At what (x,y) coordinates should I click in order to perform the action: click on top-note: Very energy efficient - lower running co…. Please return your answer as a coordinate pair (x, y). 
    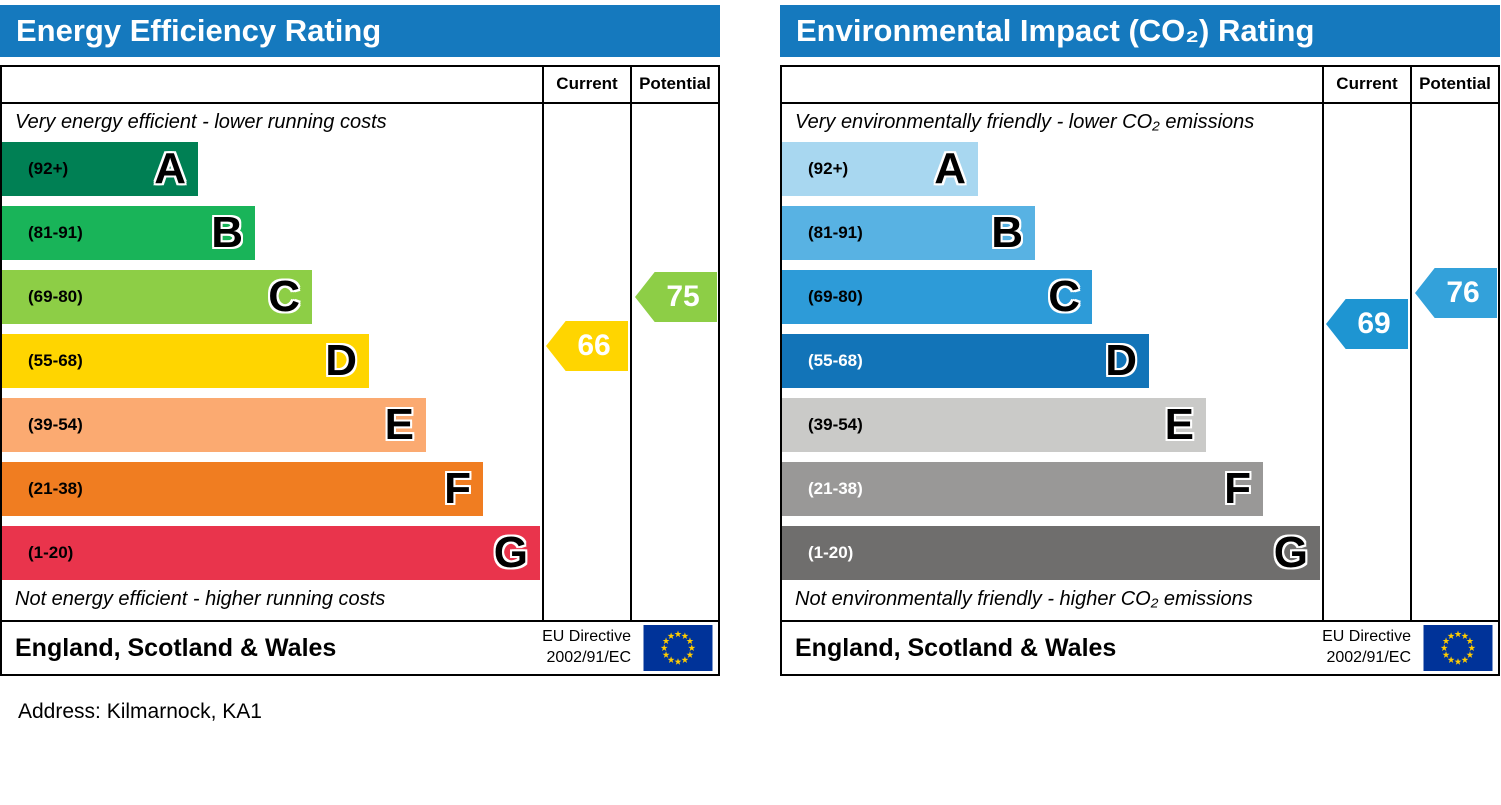
    Looking at the image, I should click on (201, 122).